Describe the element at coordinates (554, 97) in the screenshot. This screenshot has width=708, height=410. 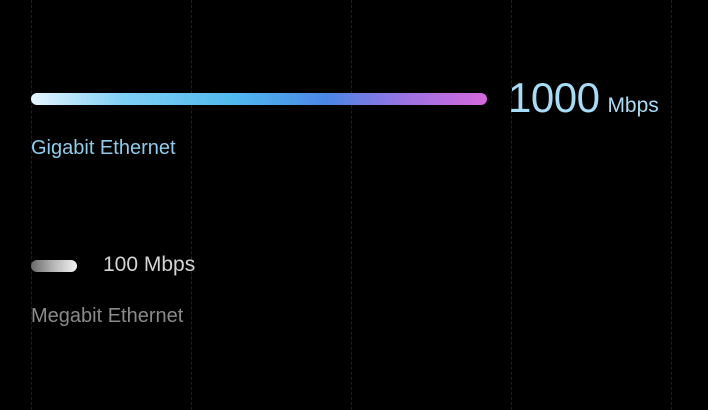
I see `value-number-gigabit: 1000` at that location.